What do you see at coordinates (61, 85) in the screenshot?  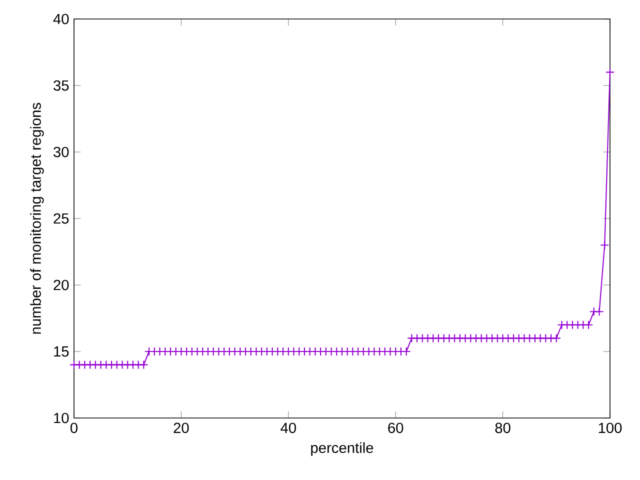 I see `y-tick-label: 35` at bounding box center [61, 85].